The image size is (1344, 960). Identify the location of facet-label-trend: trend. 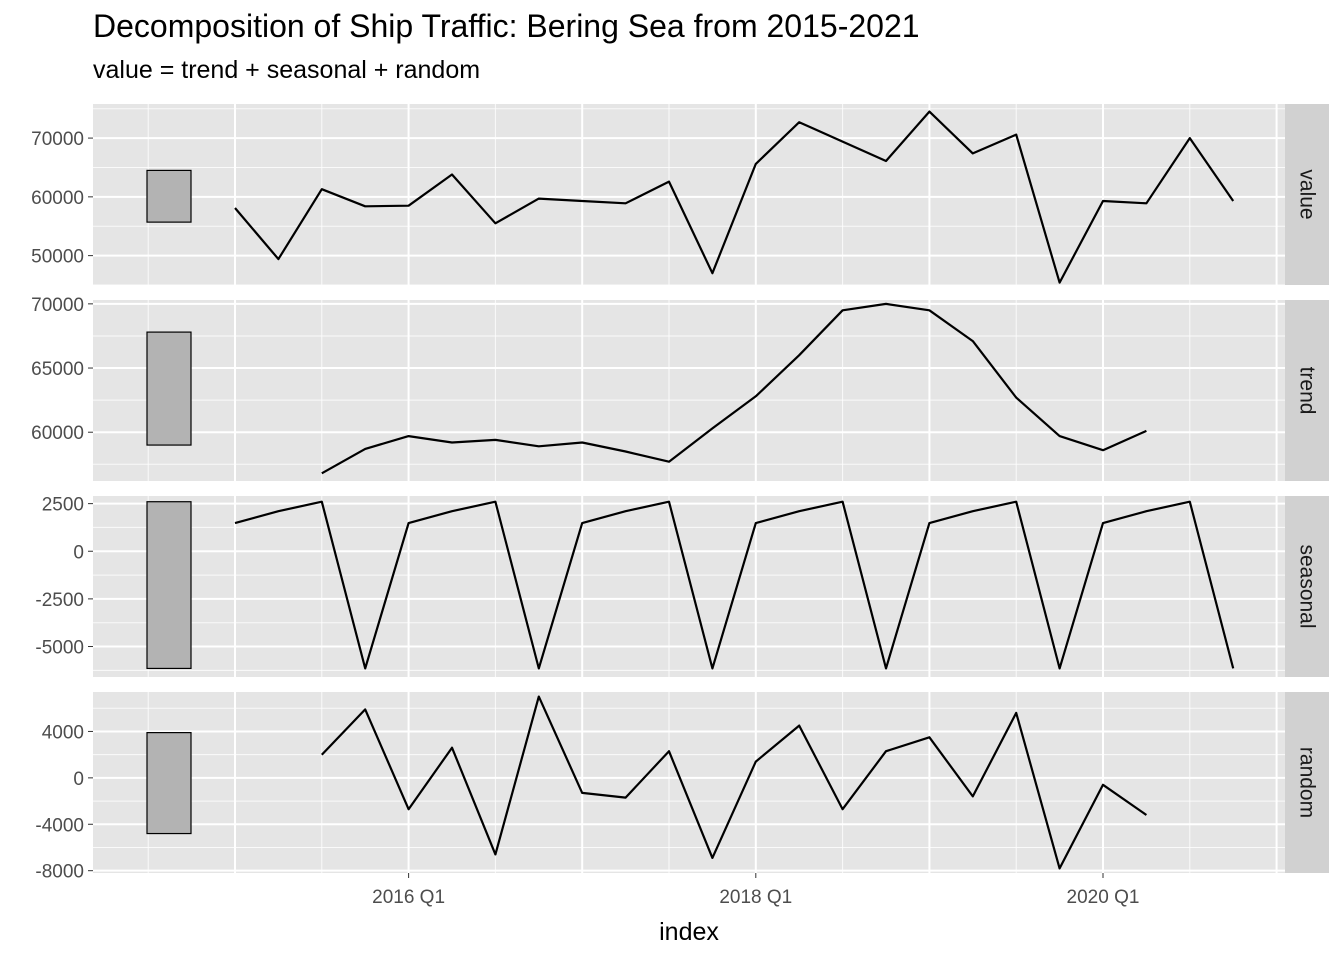
(1307, 391).